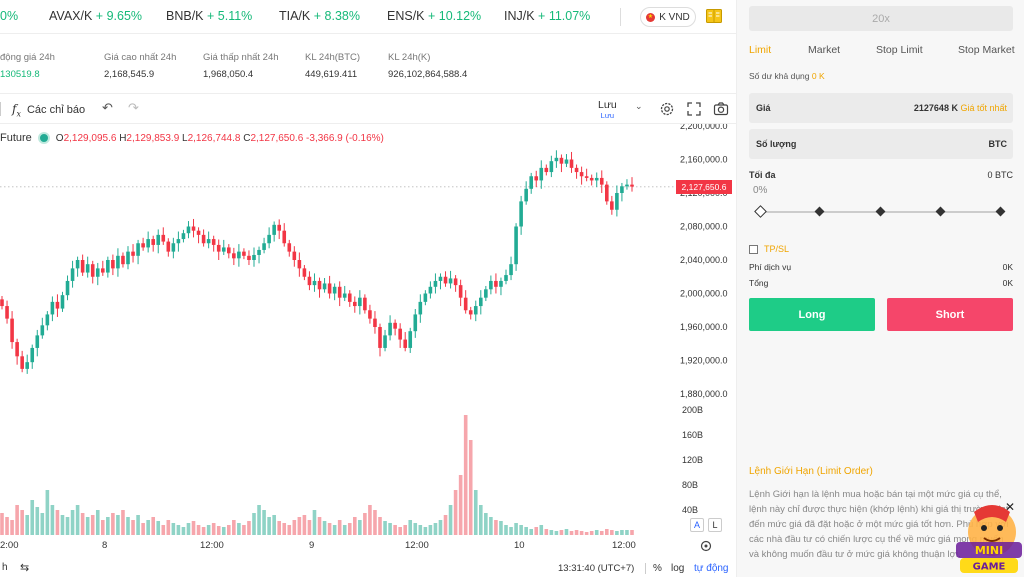 The width and height of the screenshot is (1024, 577). What do you see at coordinates (49, 110) in the screenshot?
I see `indicators-button: fx Các chỉ báo` at bounding box center [49, 110].